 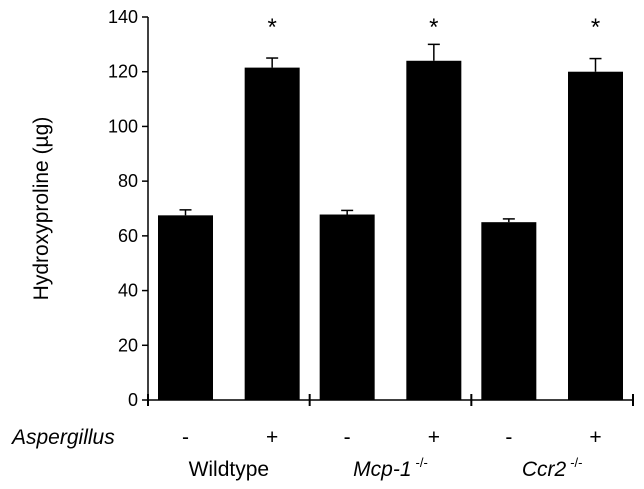 I want to click on group-label: Wildtype, so click(x=229, y=469).